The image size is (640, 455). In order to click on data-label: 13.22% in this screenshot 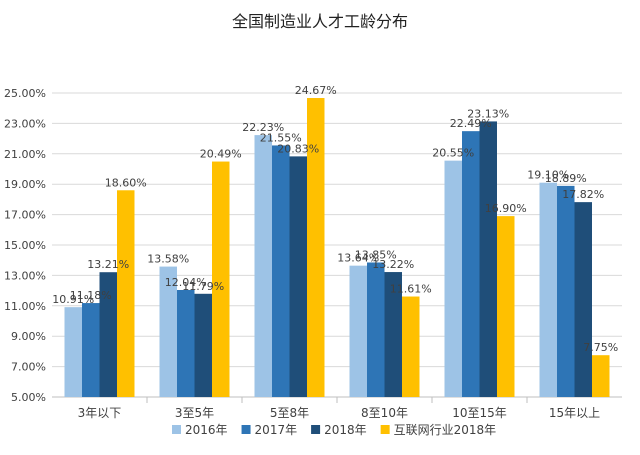, I will do `click(393, 264)`.